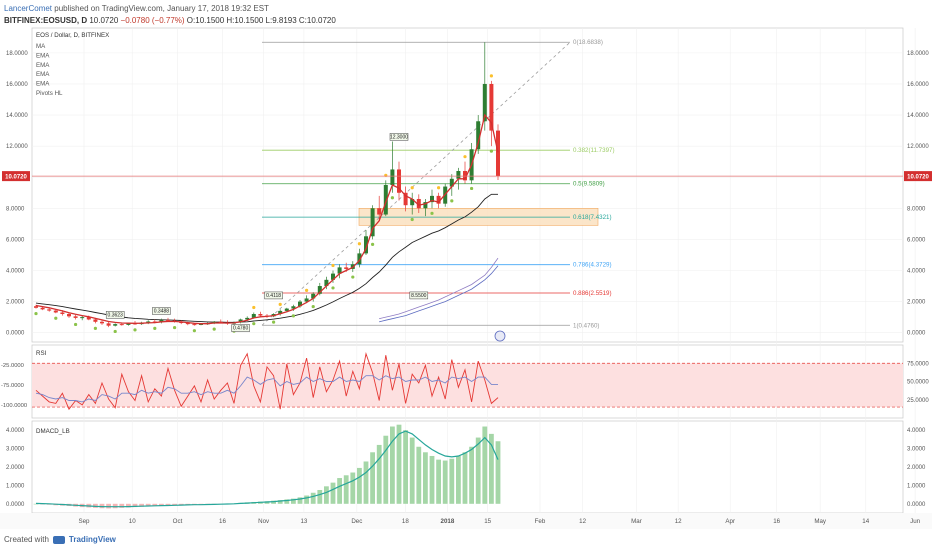 This screenshot has width=932, height=550. What do you see at coordinates (15, 334) in the screenshot?
I see `price-tick-label-left: 0.0000` at bounding box center [15, 334].